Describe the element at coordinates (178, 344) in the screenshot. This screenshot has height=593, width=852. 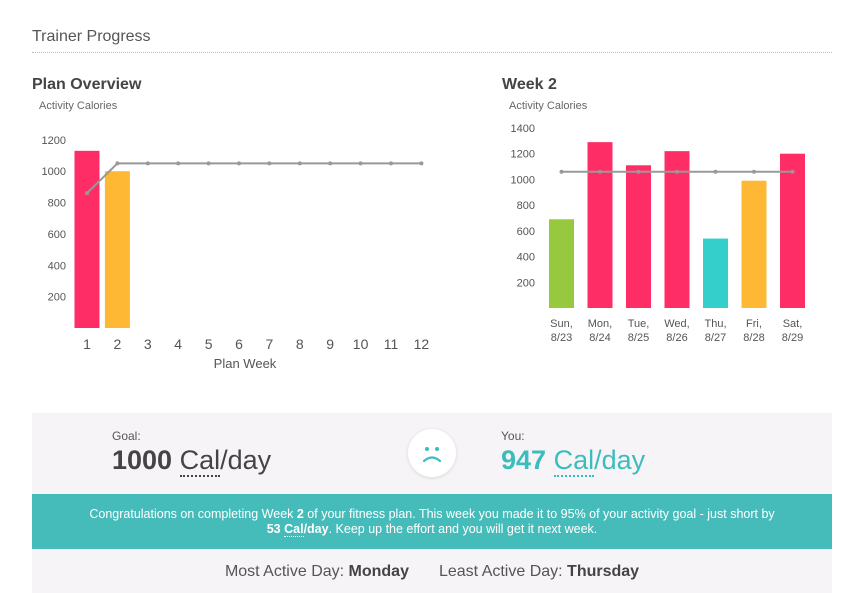
I see `plan-xtick-label: 4` at that location.